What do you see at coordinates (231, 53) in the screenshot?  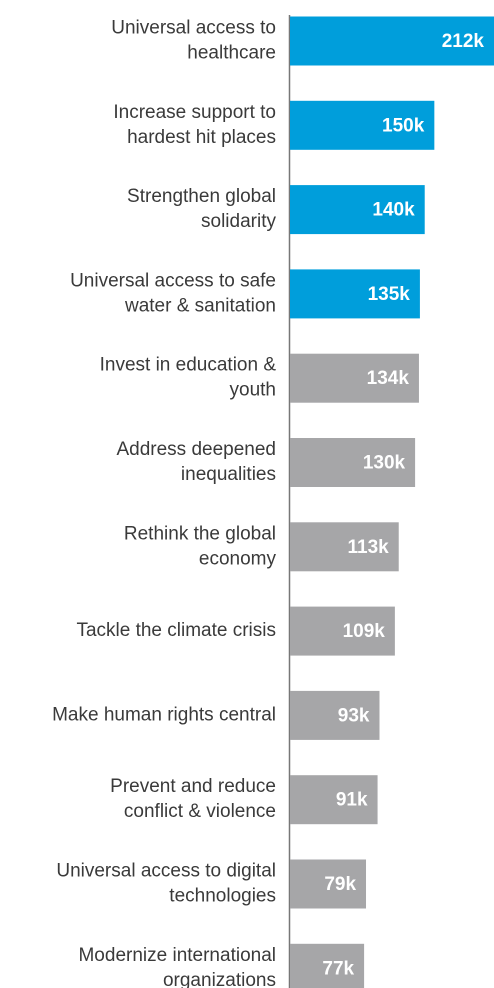 I see `category-label: healthcare` at bounding box center [231, 53].